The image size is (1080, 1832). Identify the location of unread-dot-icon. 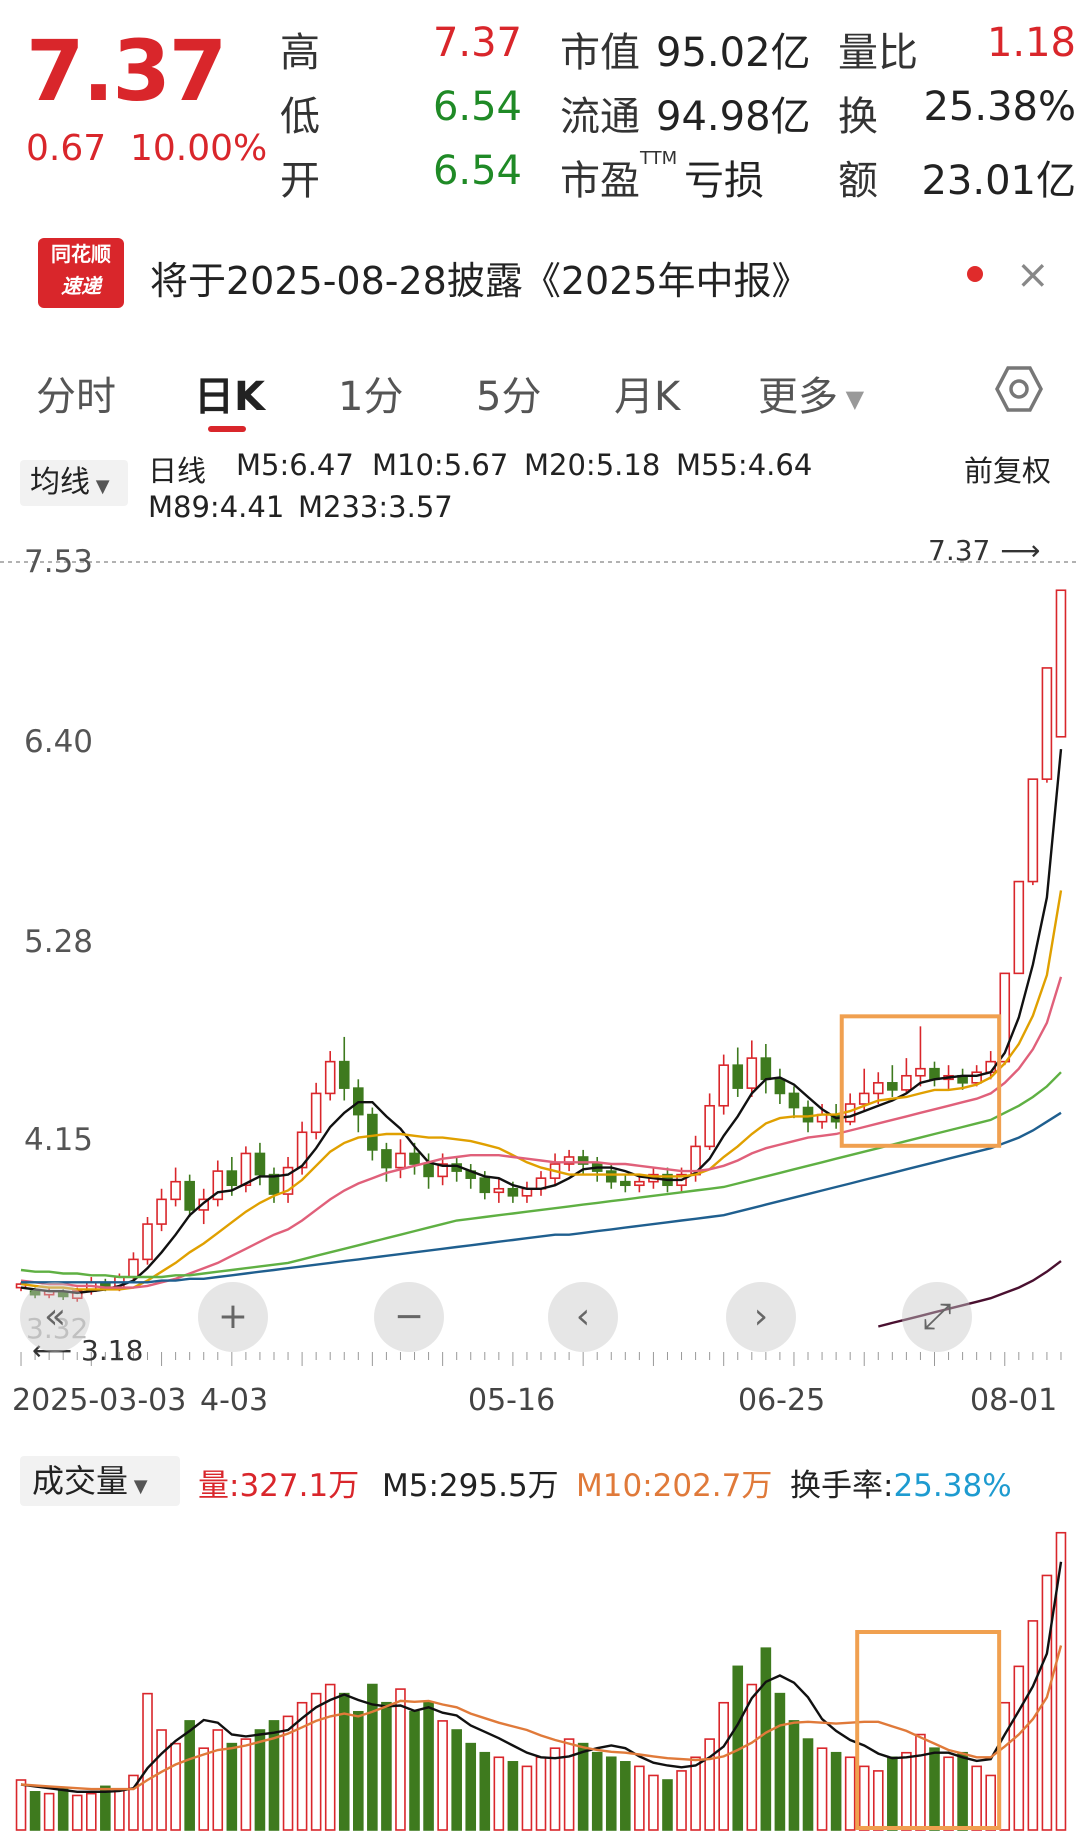
(975, 274).